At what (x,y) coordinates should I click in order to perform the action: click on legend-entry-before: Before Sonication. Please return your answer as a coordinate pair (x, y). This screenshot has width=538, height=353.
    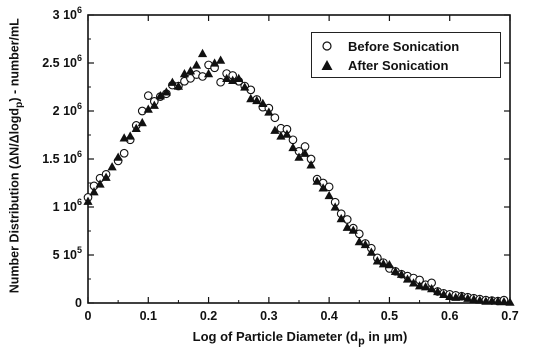
    Looking at the image, I should click on (389, 46).